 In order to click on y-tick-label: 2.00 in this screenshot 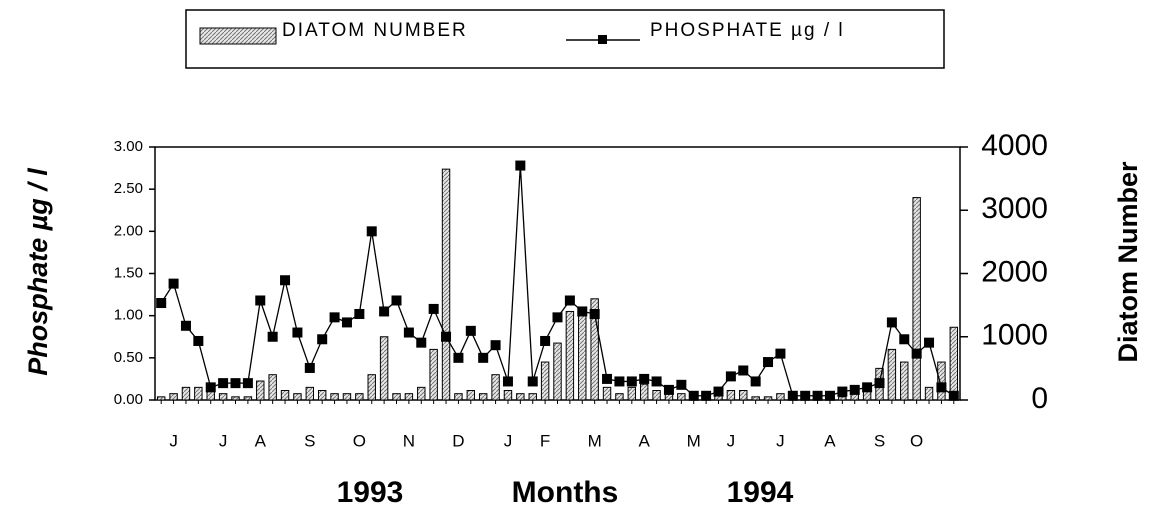, I will do `click(128, 230)`.